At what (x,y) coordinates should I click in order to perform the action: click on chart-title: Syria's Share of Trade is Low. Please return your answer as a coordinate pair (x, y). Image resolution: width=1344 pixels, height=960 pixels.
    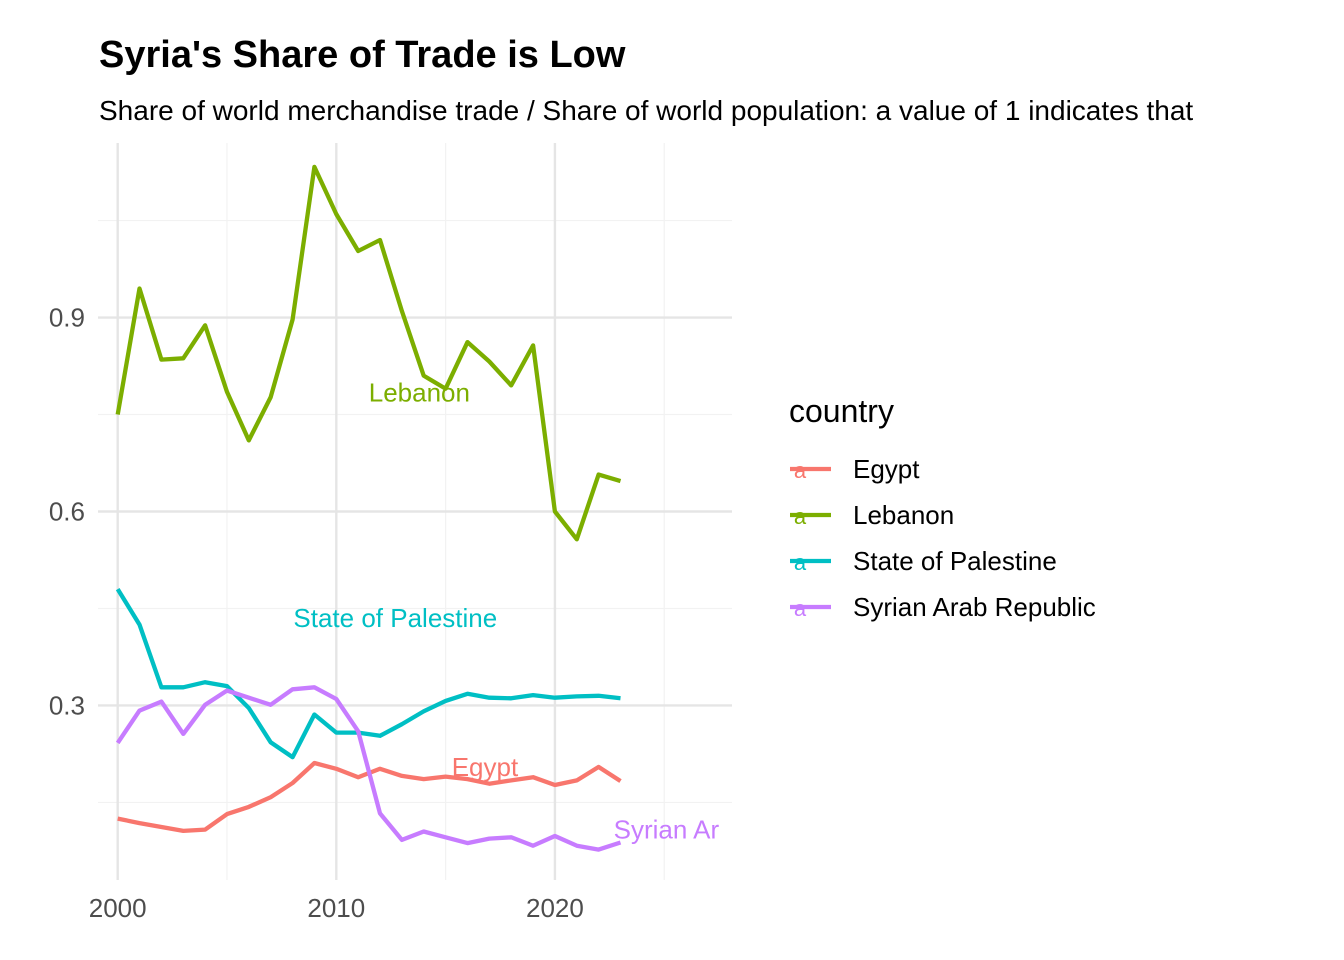
    Looking at the image, I should click on (362, 55).